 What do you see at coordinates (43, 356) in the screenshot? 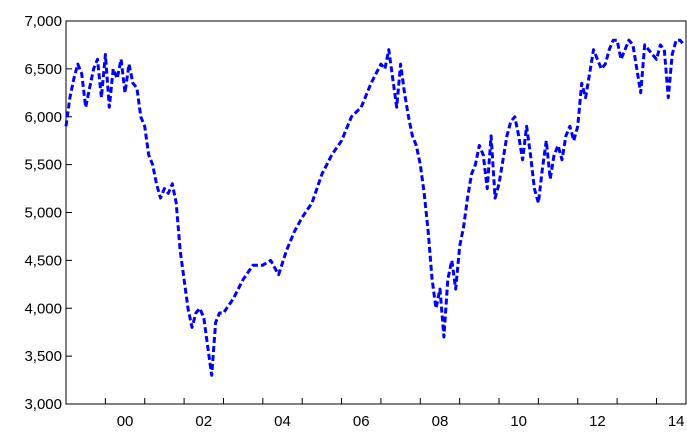
I see `y-tick-label: 3,500` at bounding box center [43, 356].